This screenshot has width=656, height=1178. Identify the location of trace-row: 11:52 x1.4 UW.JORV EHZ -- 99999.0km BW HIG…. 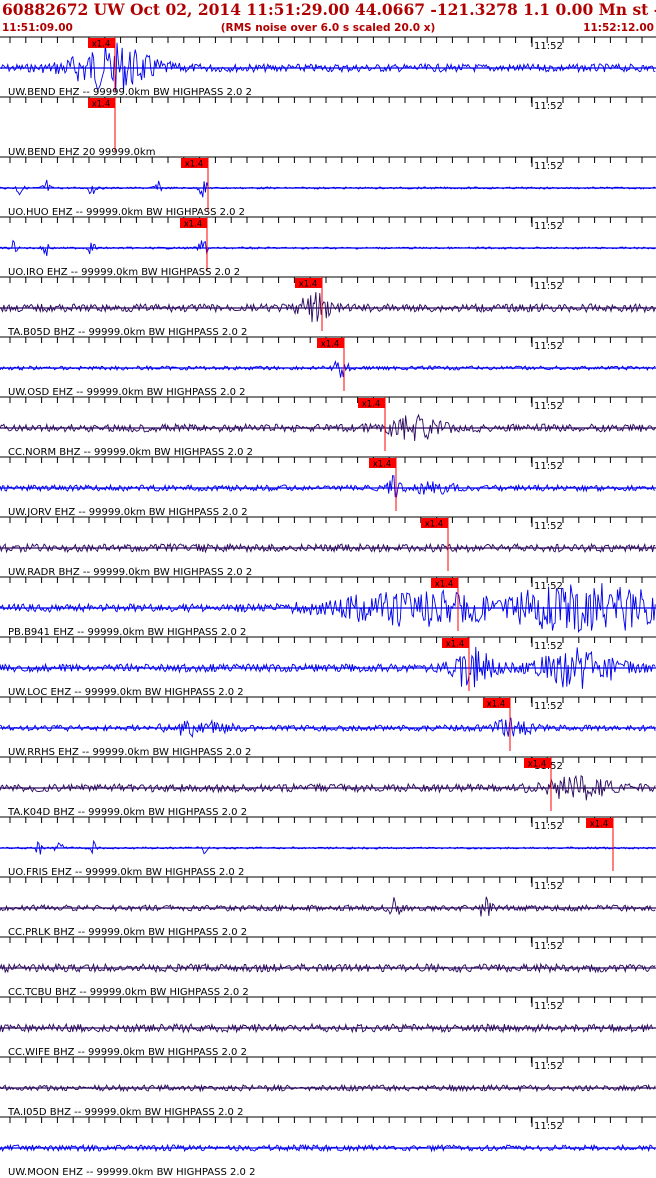
(328, 487).